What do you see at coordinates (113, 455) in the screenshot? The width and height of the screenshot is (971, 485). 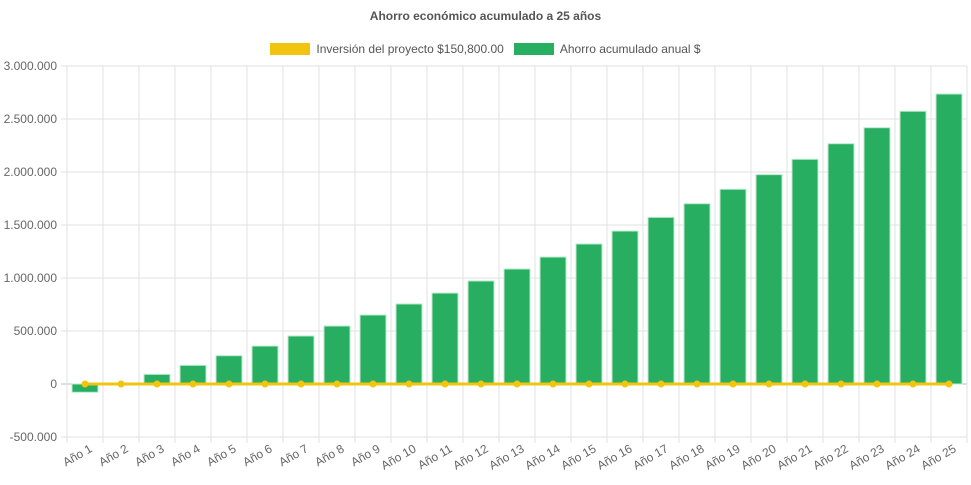 I see `x-tick-label: Año 2` at bounding box center [113, 455].